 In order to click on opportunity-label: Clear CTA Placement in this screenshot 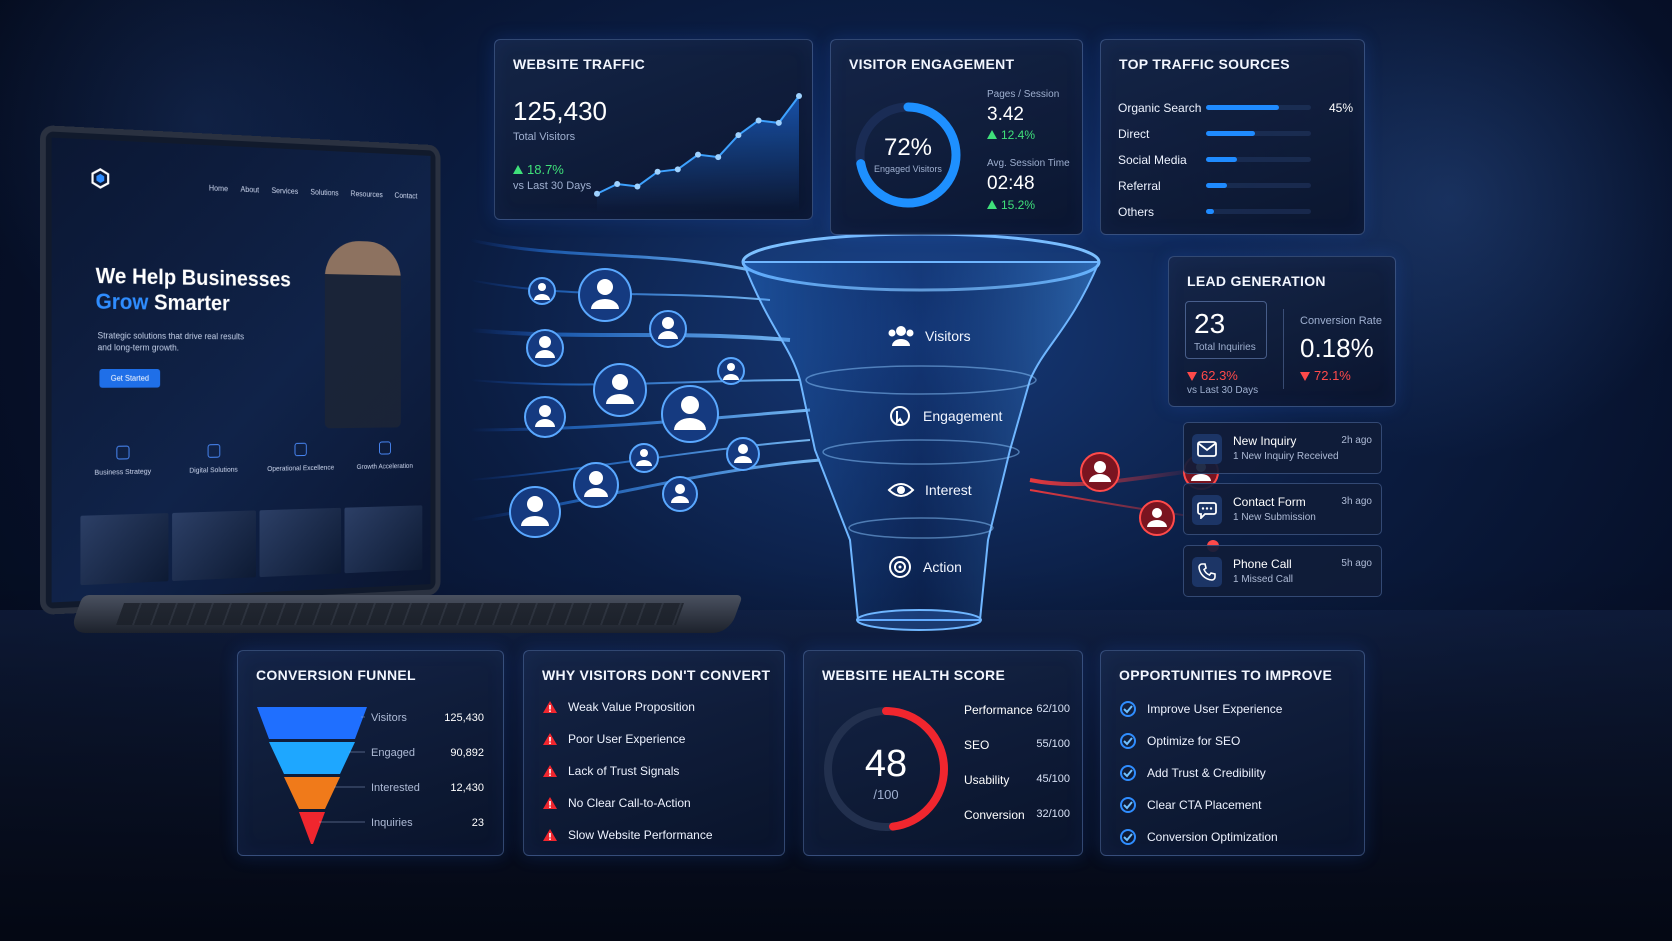, I will do `click(1204, 805)`.